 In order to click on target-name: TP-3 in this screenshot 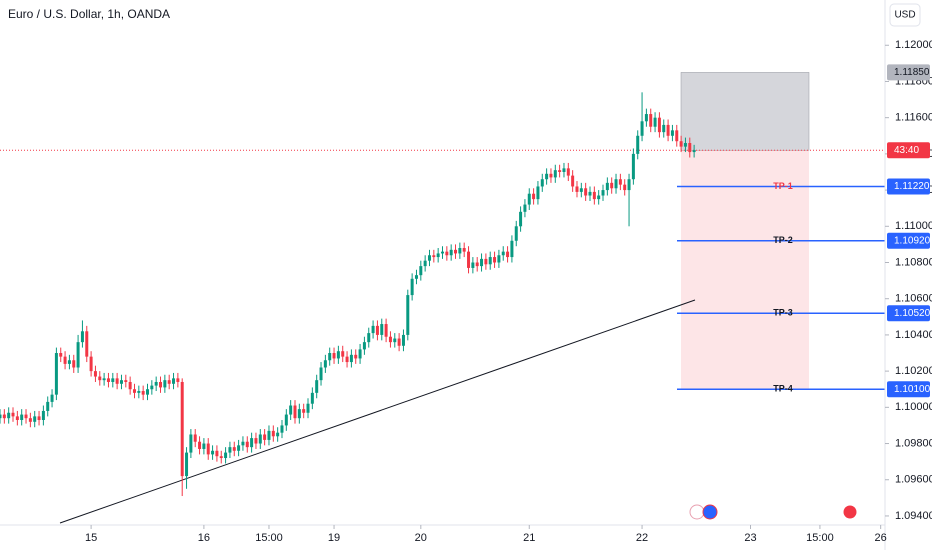, I will do `click(783, 313)`.